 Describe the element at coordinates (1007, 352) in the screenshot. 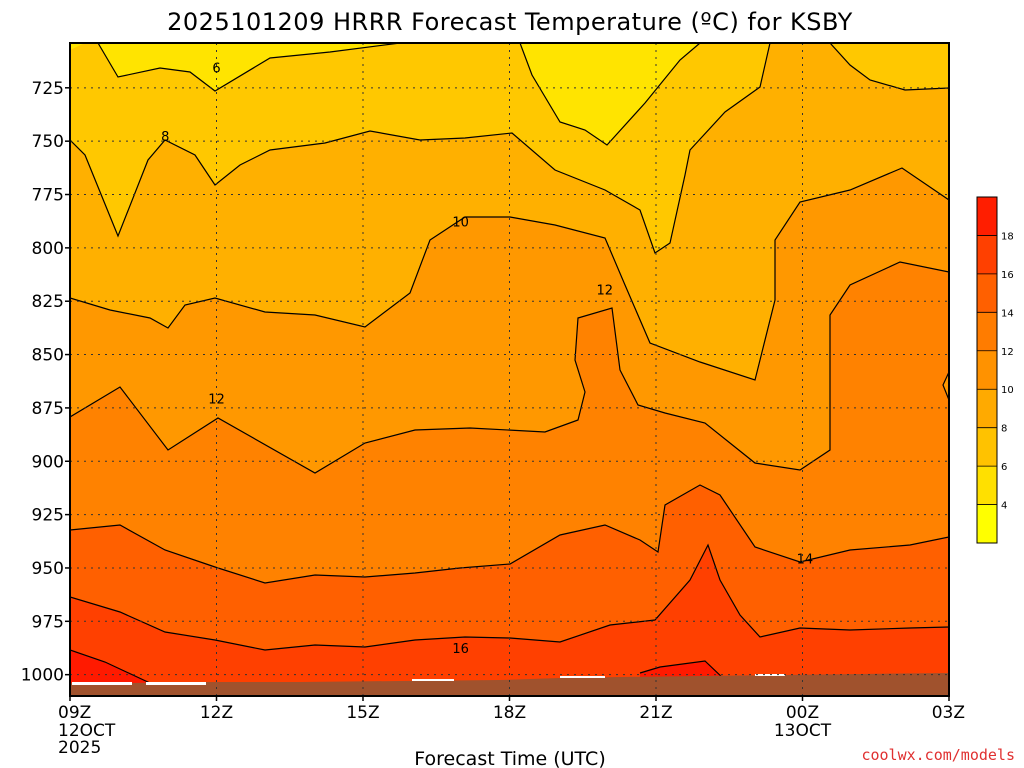

I see `colorbar-label-12: 12` at that location.